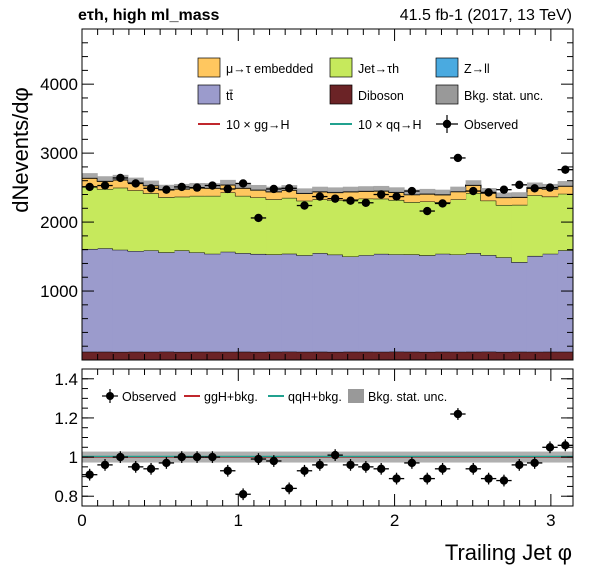 The width and height of the screenshot is (596, 572). What do you see at coordinates (166, 302) in the screenshot?
I see `bar-tt--5` at bounding box center [166, 302].